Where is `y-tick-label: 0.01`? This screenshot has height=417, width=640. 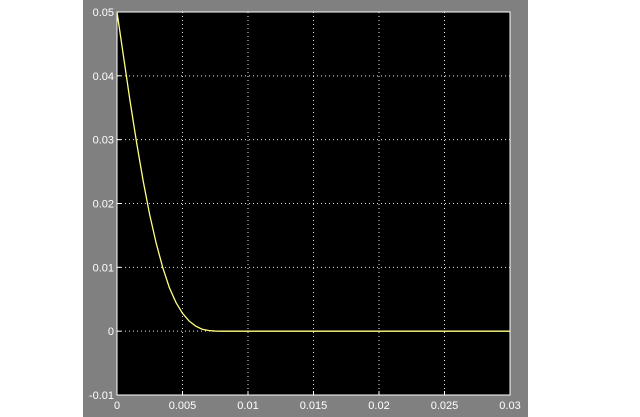 y-tick-label: 0.01 is located at coordinates (103, 268).